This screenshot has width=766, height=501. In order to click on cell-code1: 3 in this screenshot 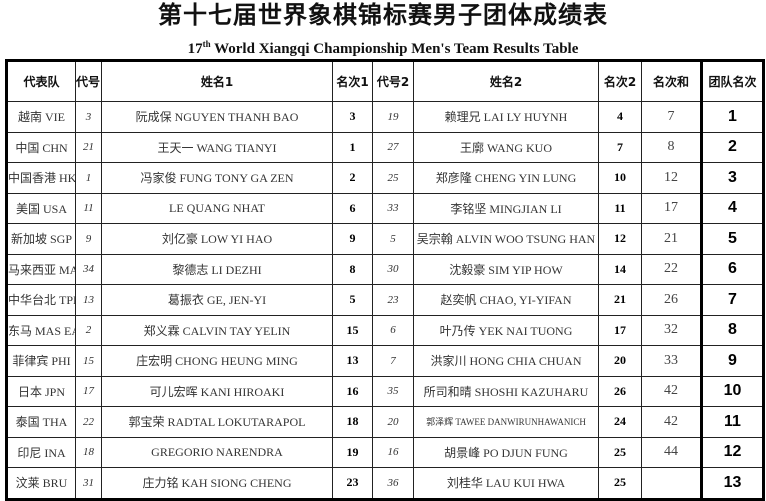, I will do `click(88, 117)`.